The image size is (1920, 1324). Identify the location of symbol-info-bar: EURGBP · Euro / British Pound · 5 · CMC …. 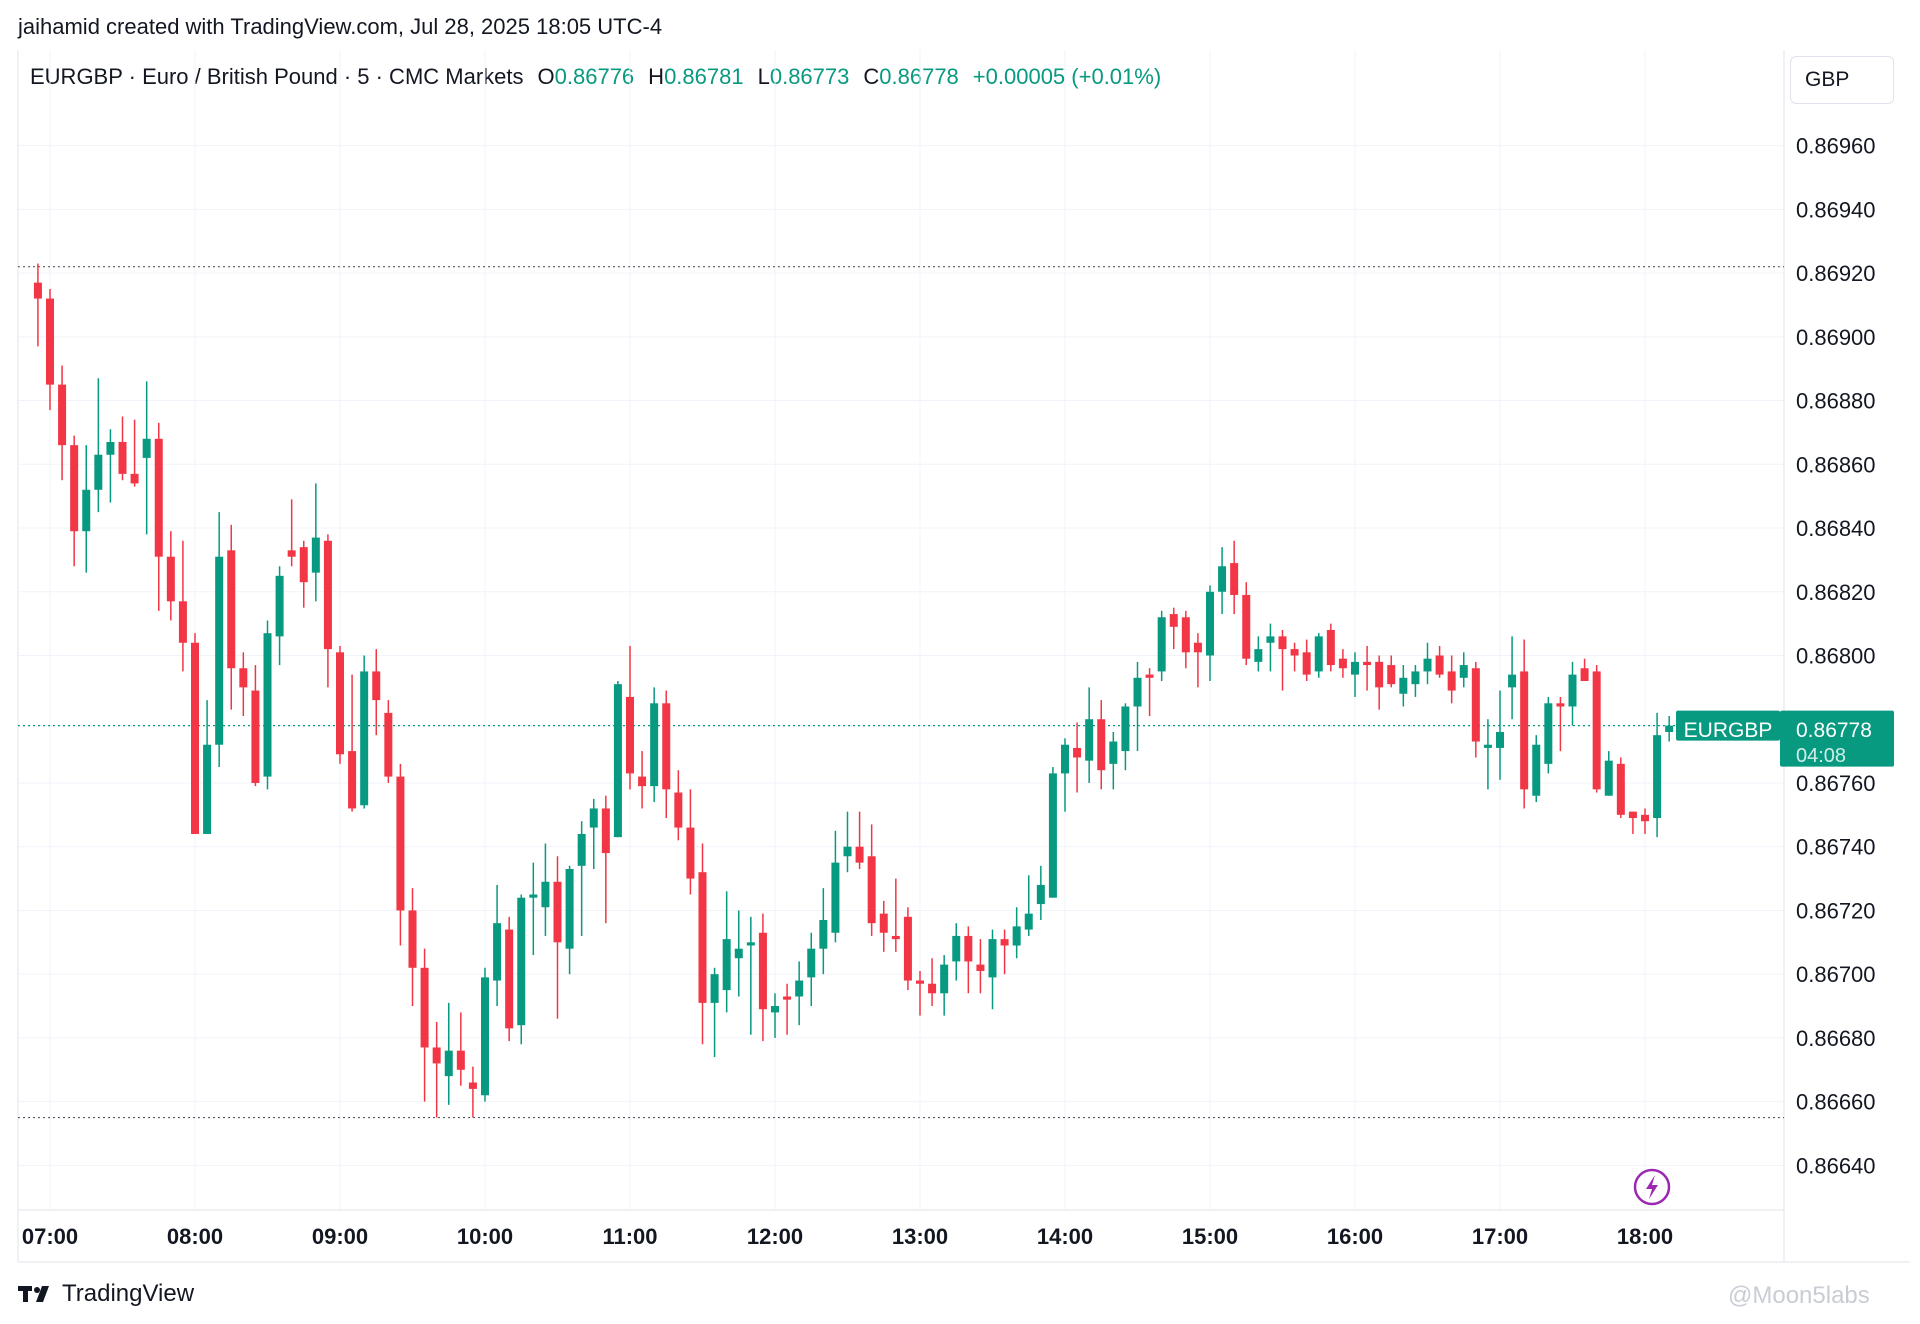
(595, 77).